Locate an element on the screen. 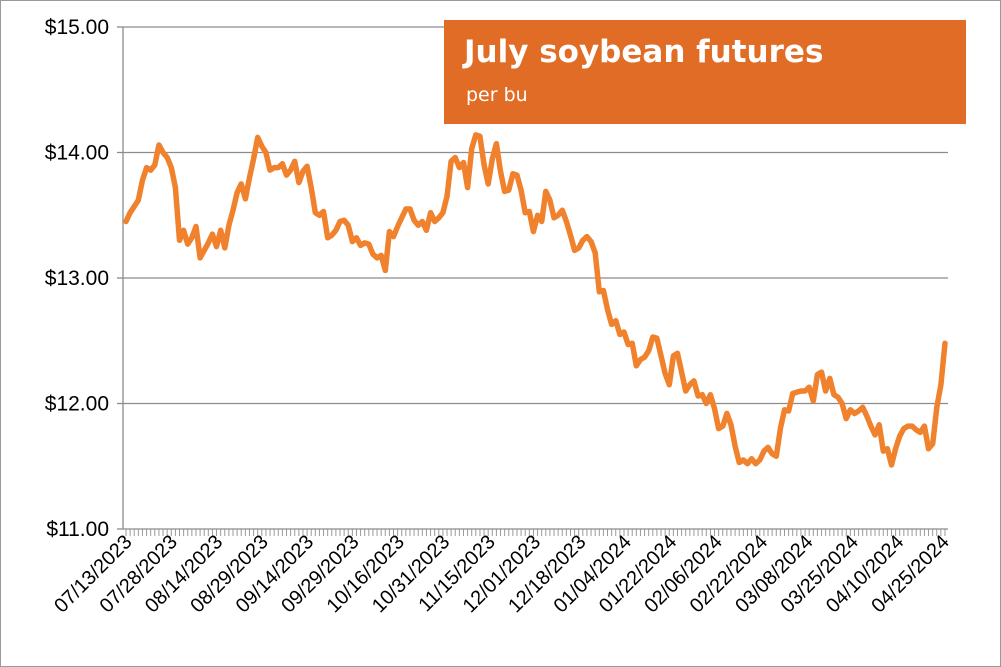  y-tick-label: $15.00 is located at coordinates (77, 27).